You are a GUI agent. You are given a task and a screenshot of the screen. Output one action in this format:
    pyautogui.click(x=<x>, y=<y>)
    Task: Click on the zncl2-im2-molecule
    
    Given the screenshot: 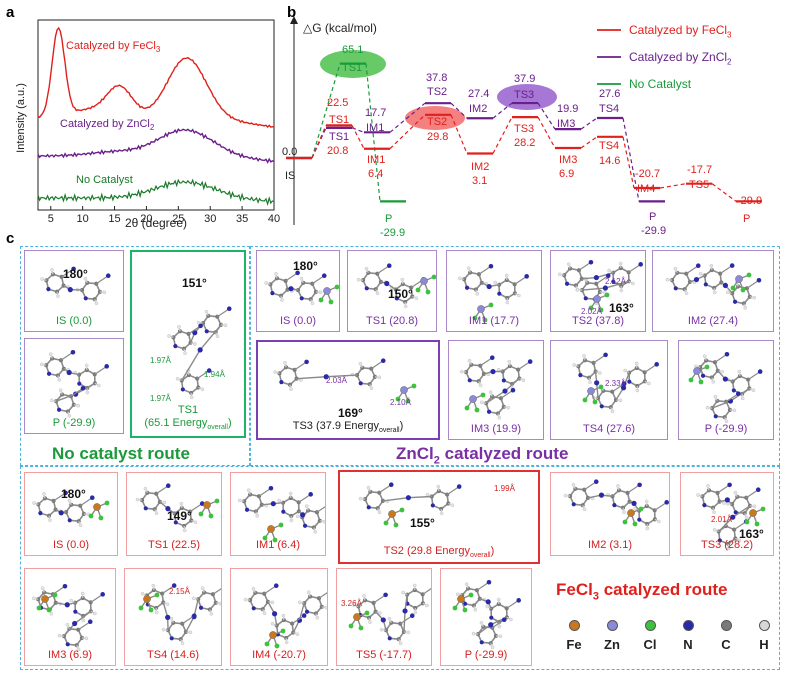 What is the action you would take?
    pyautogui.click(x=713, y=286)
    